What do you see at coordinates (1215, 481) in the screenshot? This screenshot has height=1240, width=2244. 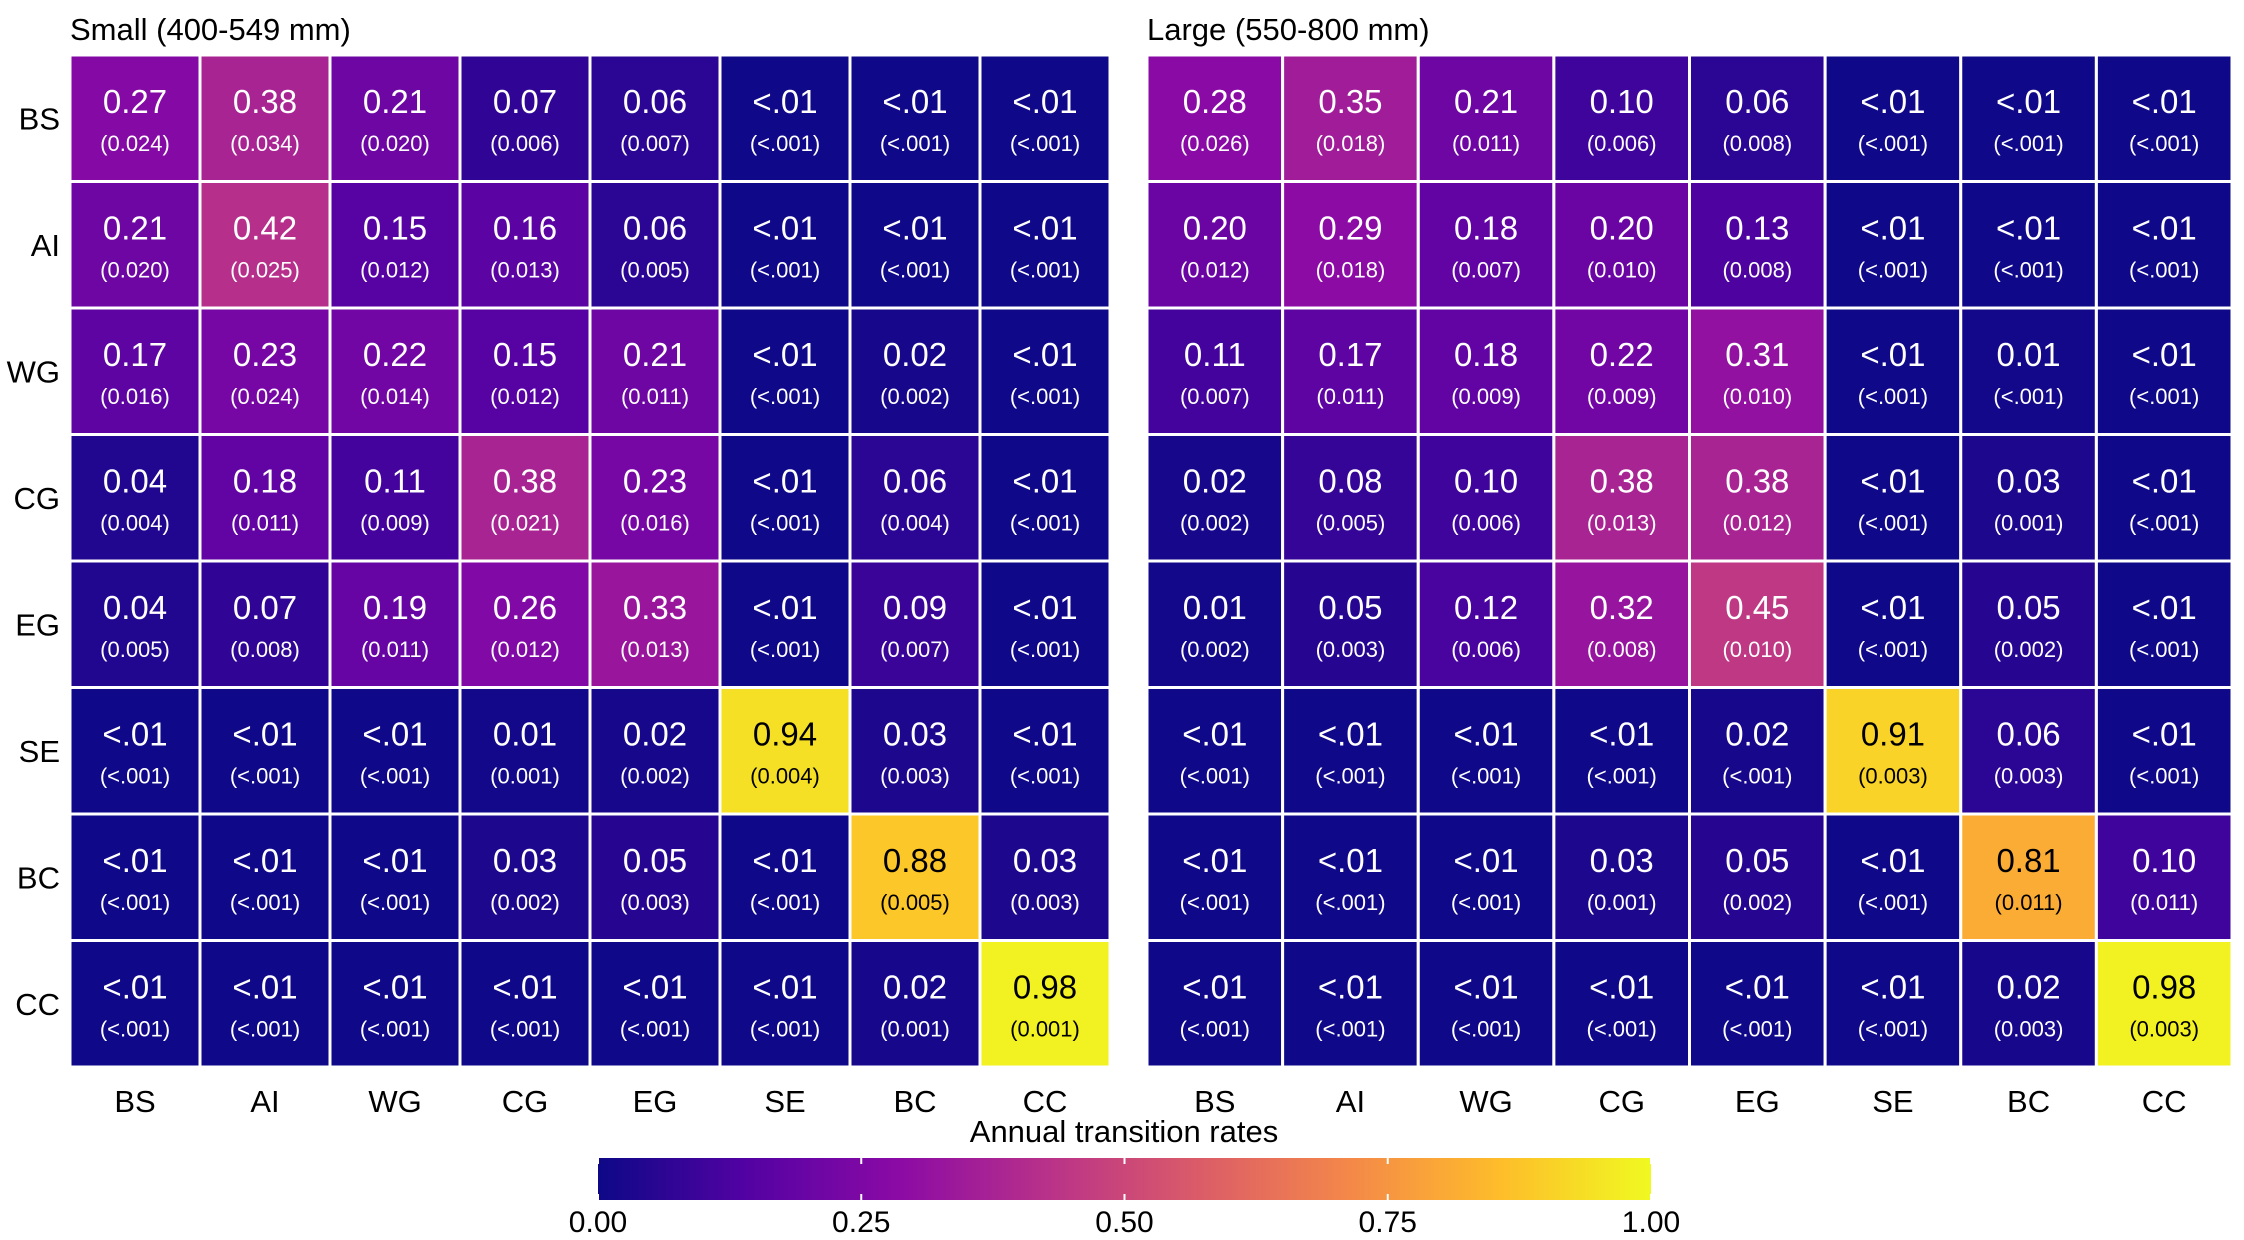 I see `cell-value-label: 0.02` at bounding box center [1215, 481].